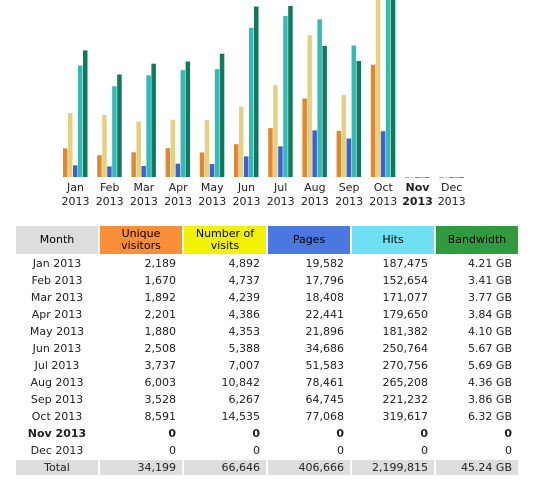  What do you see at coordinates (267, 297) in the screenshot?
I see `table-row: Mar 2013 1,892 4,239 18,408 171,077 3.77 GB` at bounding box center [267, 297].